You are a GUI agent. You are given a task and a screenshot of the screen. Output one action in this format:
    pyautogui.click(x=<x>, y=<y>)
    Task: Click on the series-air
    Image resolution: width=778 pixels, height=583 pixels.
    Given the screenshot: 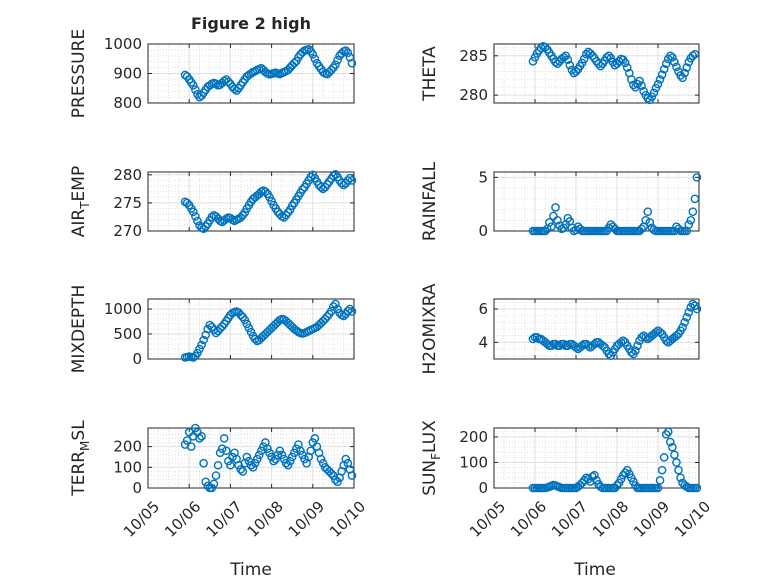 What is the action you would take?
    pyautogui.click(x=268, y=201)
    